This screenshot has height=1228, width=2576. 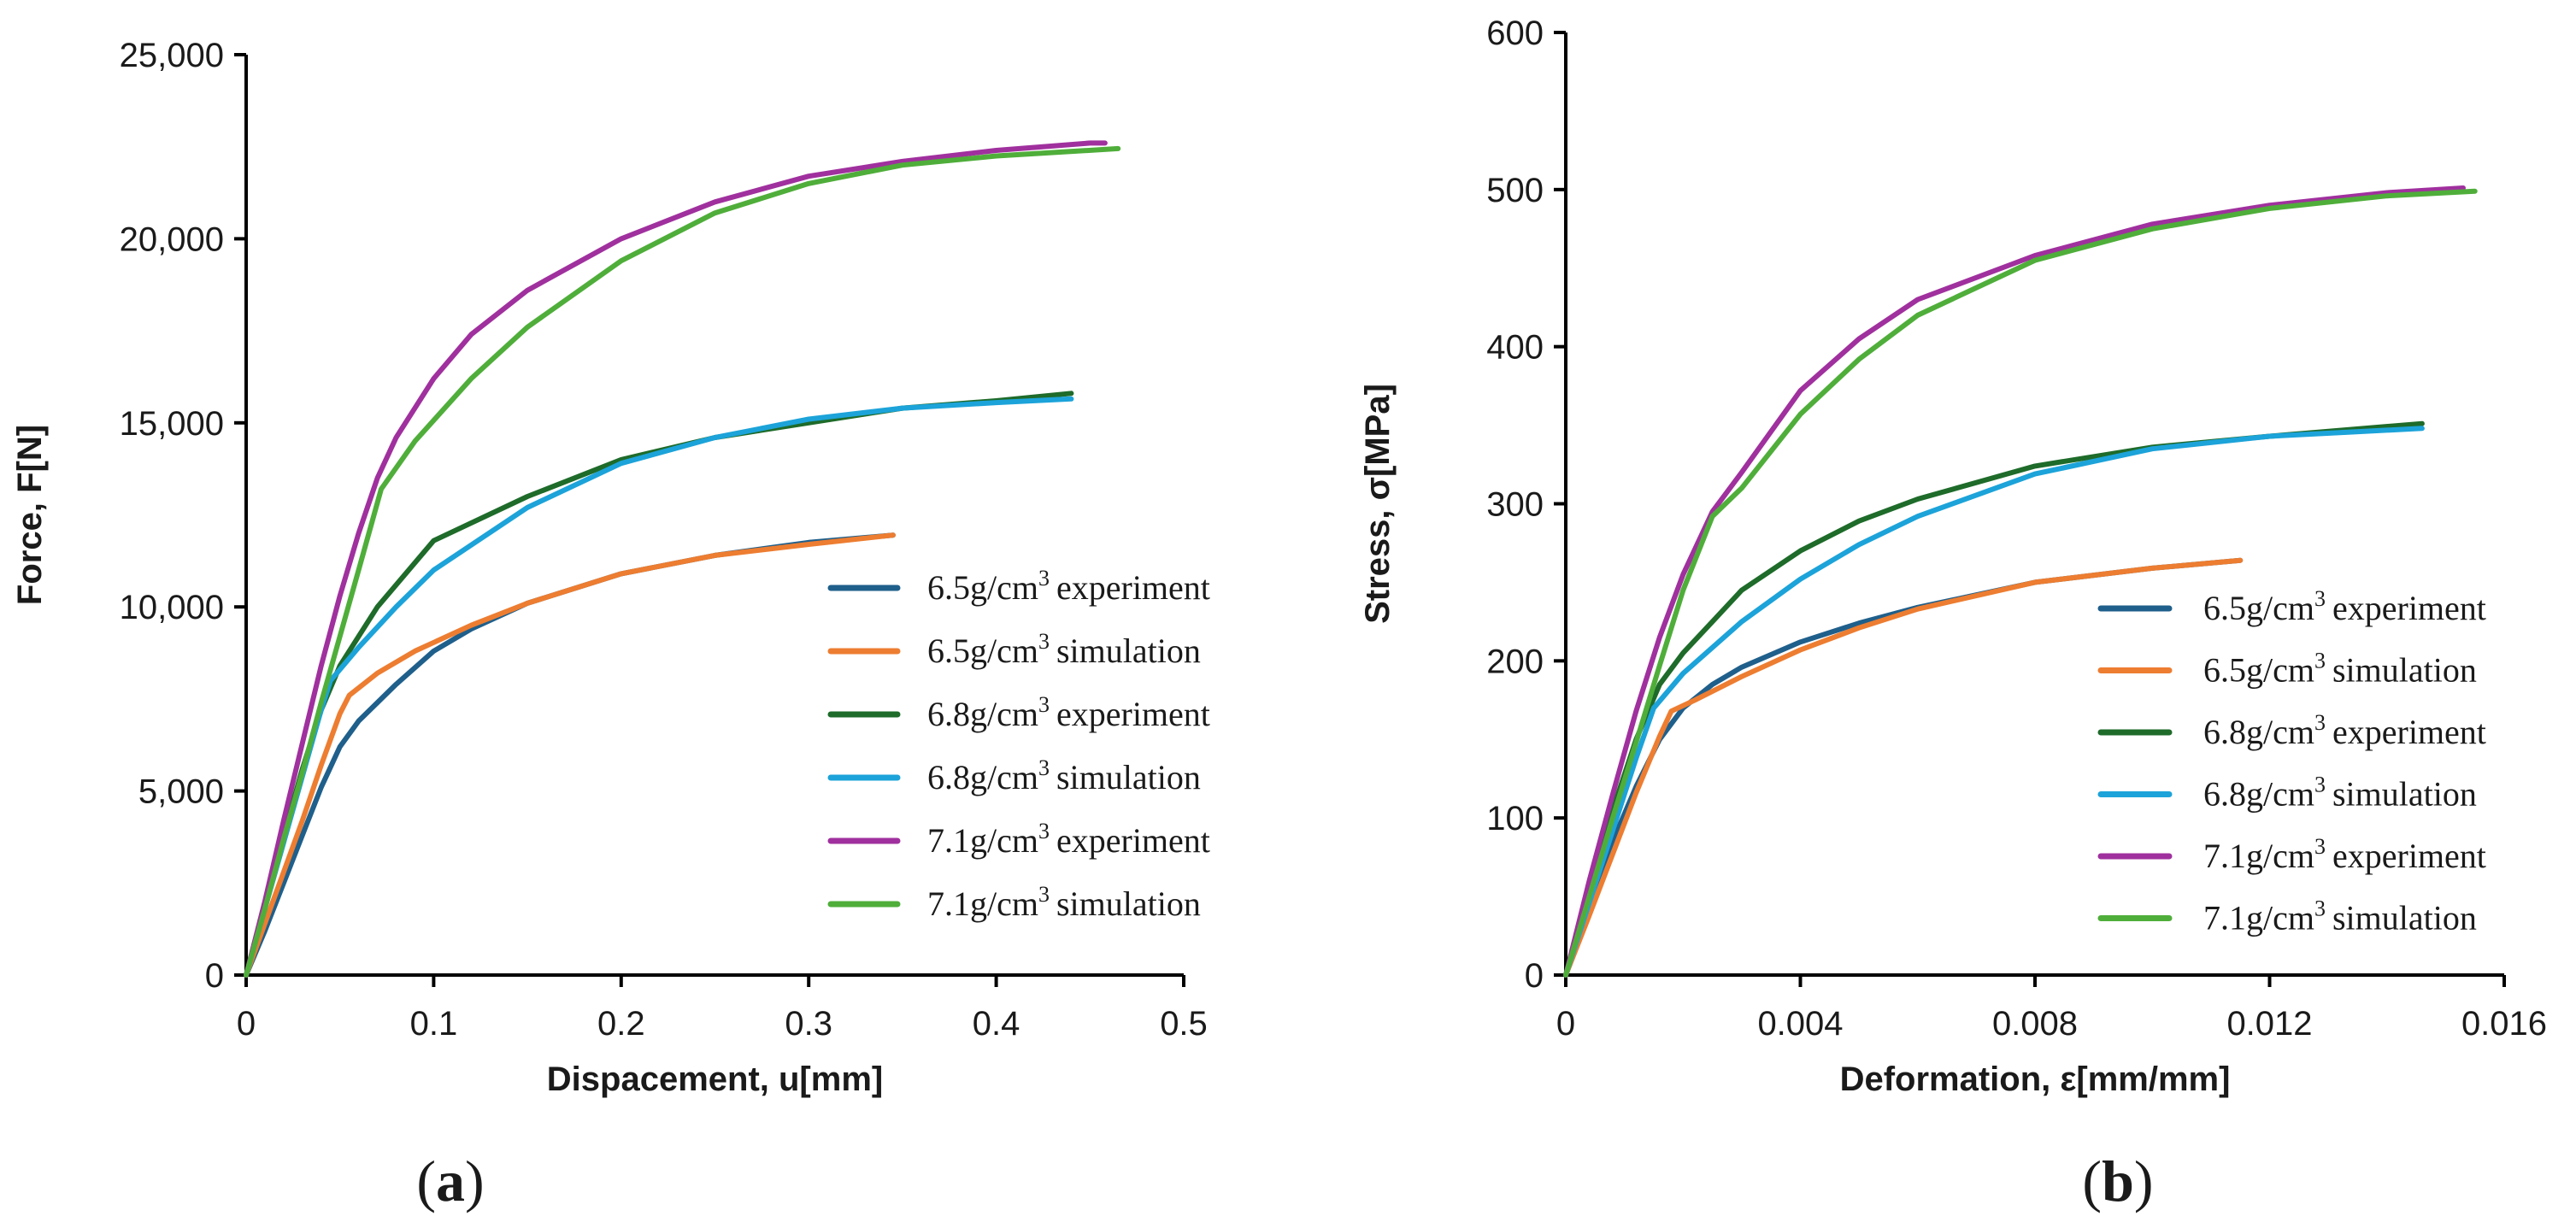 What do you see at coordinates (1515, 505) in the screenshot?
I see `y-tick-label: 300` at bounding box center [1515, 505].